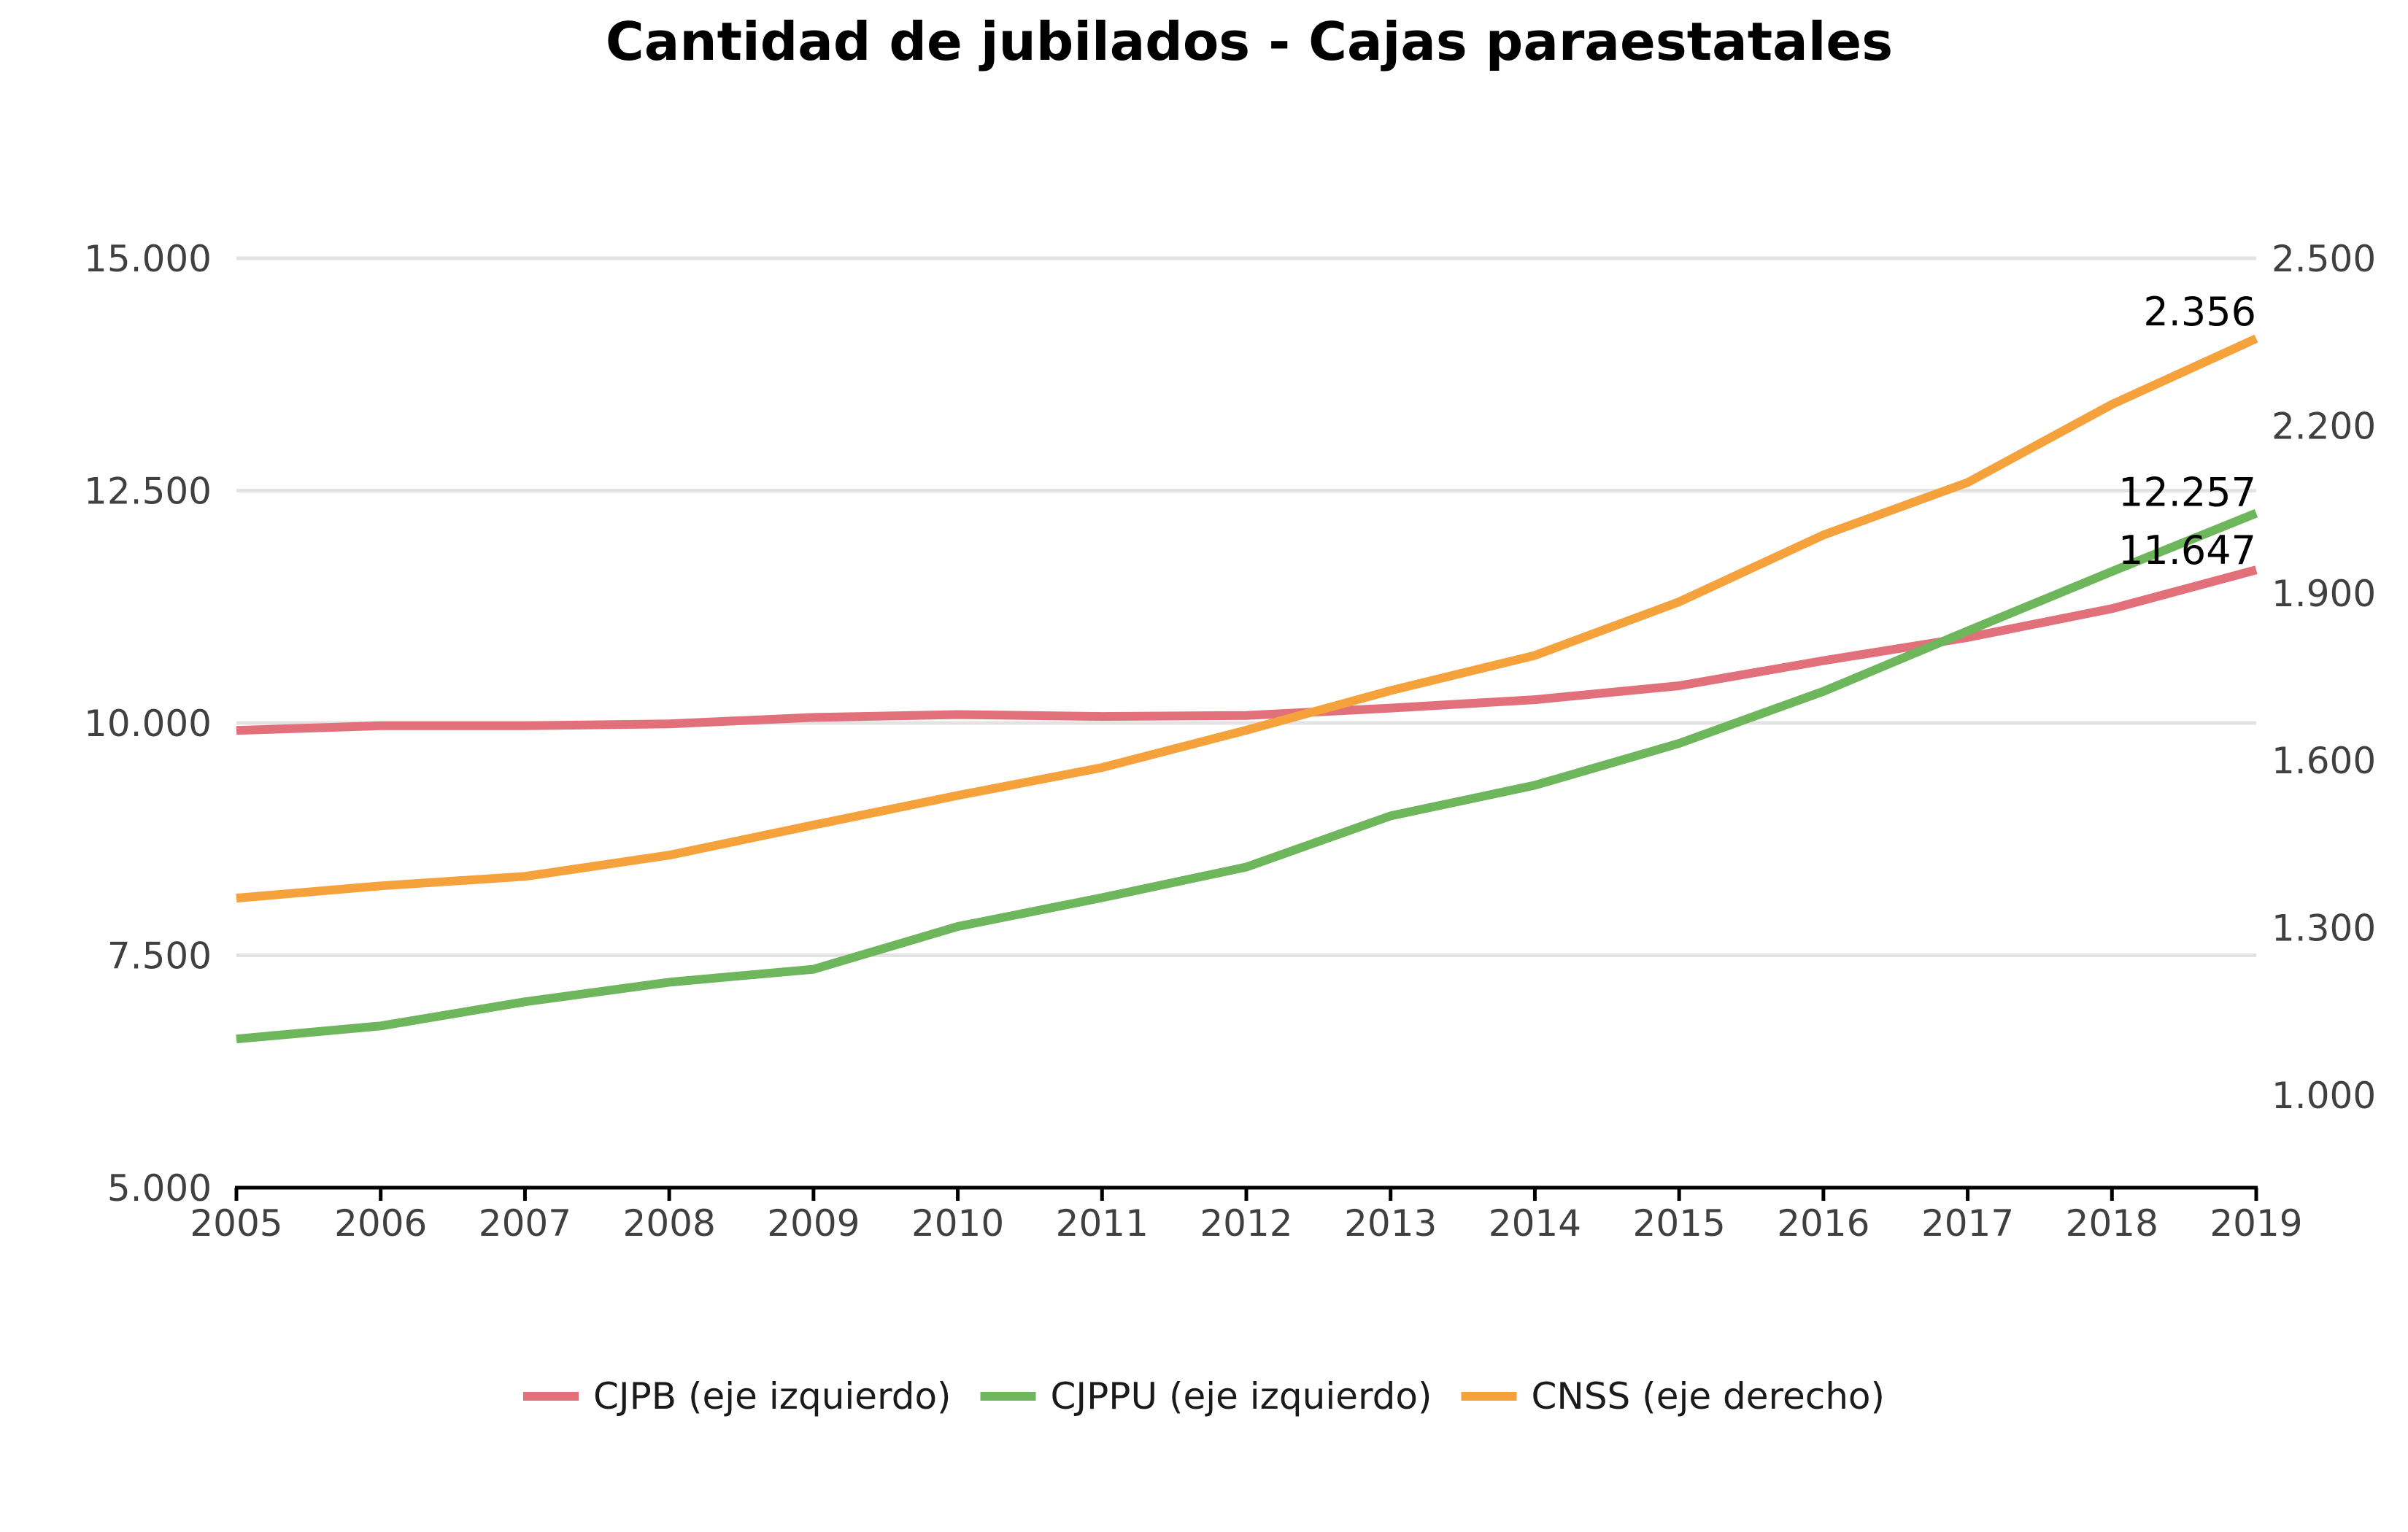 The width and height of the screenshot is (2408, 1532). I want to click on x-tick-label: 2011, so click(1102, 1224).